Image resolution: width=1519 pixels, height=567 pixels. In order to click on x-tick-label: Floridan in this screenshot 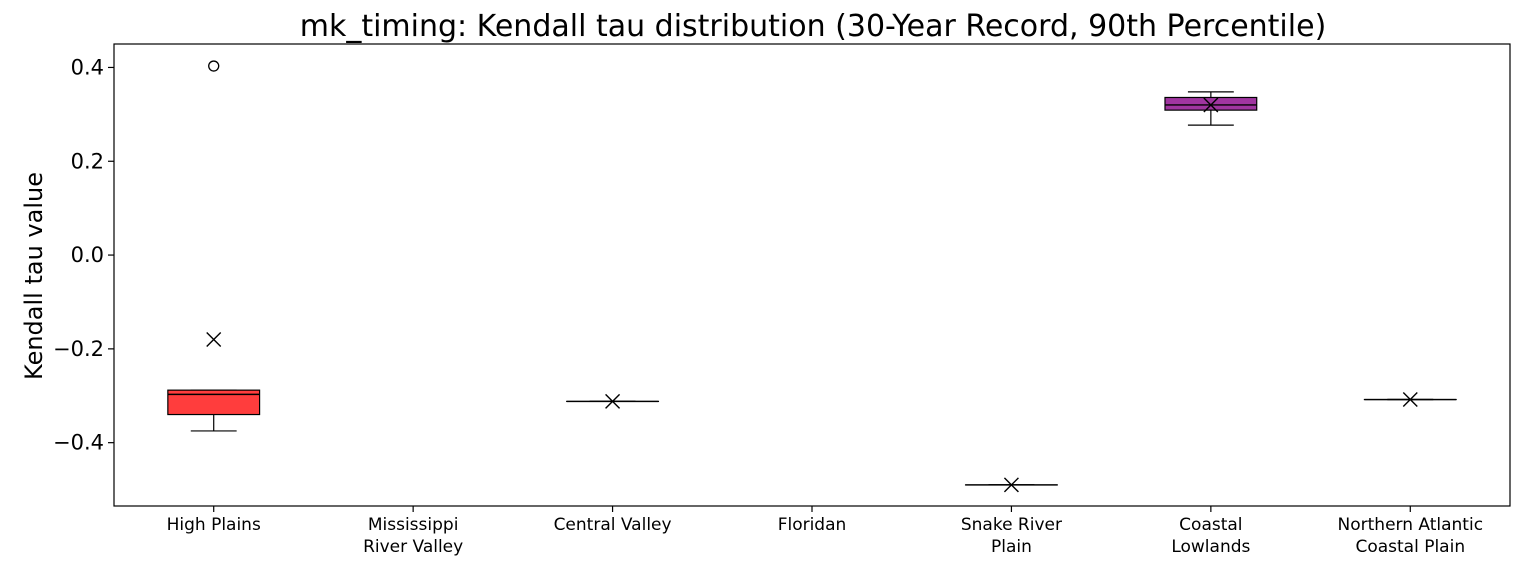, I will do `click(812, 525)`.